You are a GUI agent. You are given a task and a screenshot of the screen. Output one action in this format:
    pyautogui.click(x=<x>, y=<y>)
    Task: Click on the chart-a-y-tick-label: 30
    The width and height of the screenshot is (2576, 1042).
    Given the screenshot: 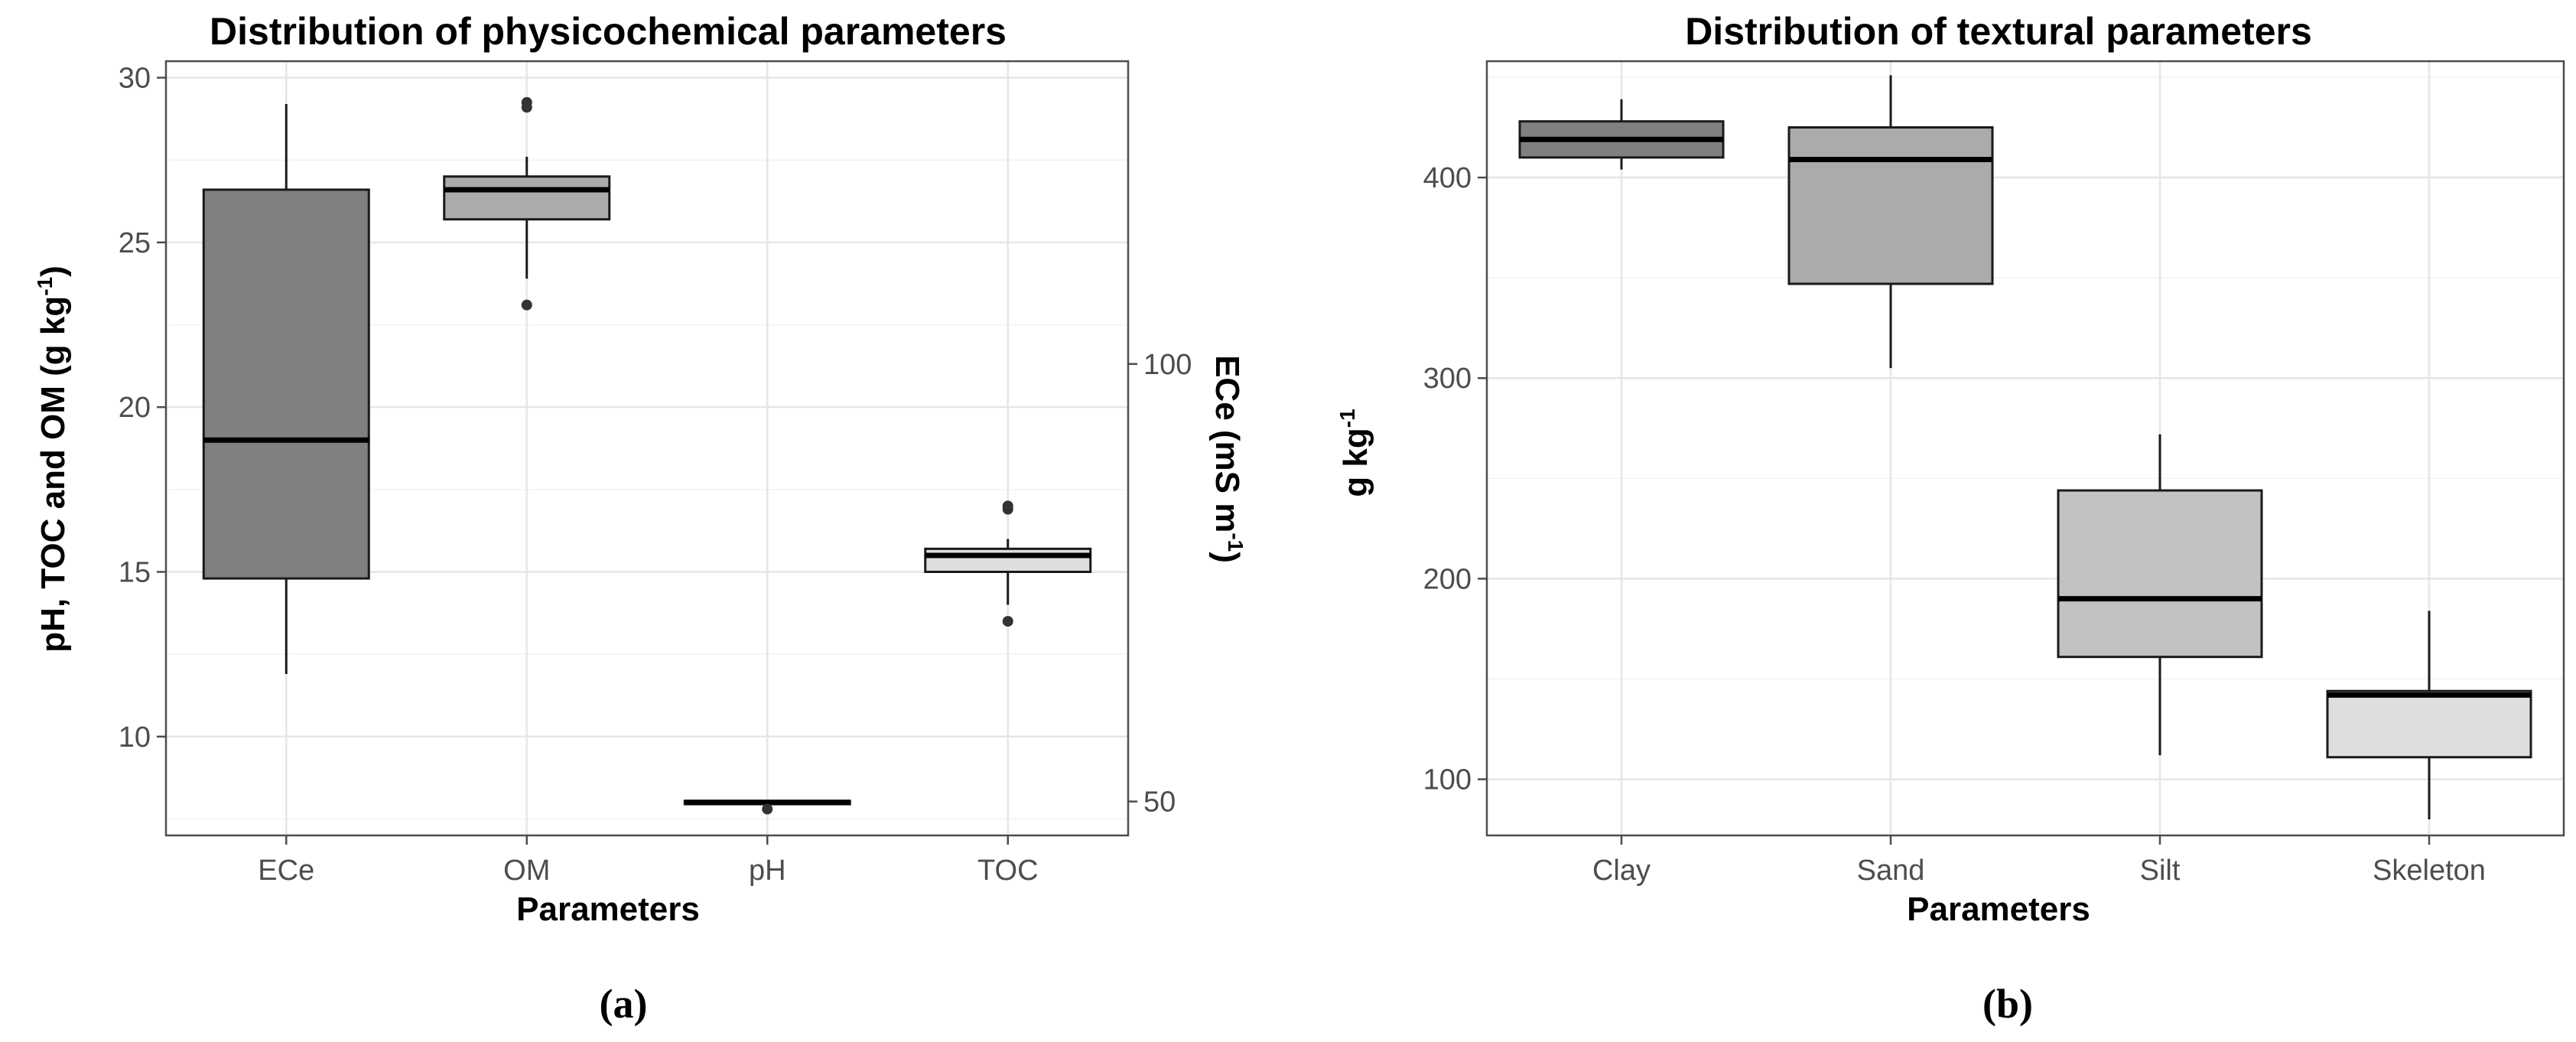 What is the action you would take?
    pyautogui.click(x=135, y=79)
    